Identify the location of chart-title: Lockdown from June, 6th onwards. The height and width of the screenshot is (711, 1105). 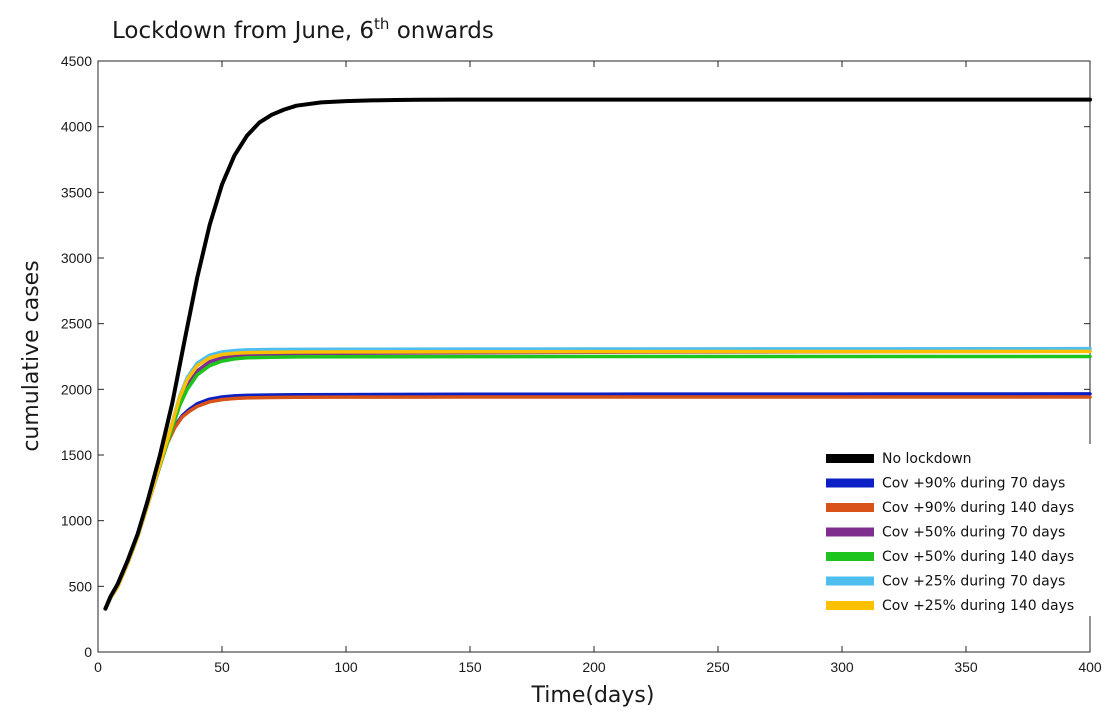
(303, 29).